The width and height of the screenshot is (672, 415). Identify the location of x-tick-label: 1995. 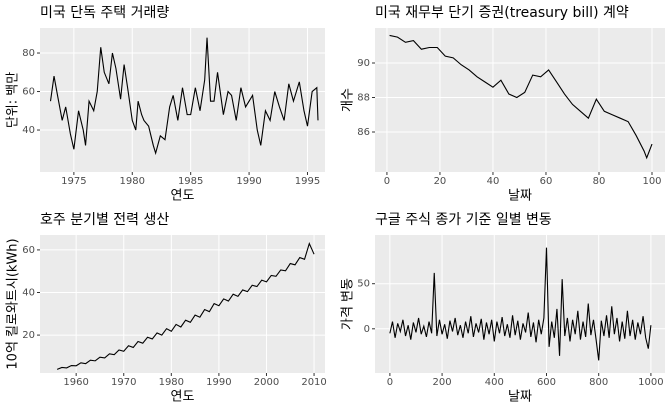
(307, 181).